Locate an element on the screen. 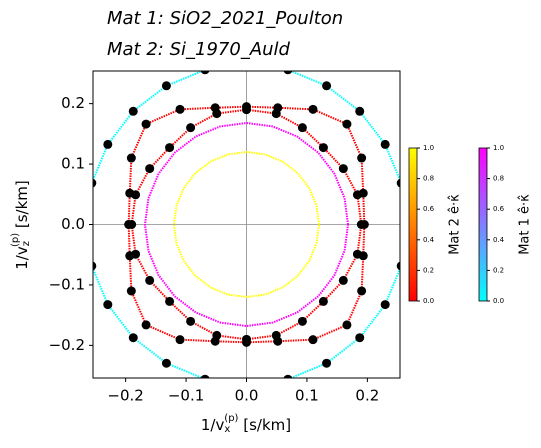  y-tick-label: −0.2 is located at coordinates (67, 345).